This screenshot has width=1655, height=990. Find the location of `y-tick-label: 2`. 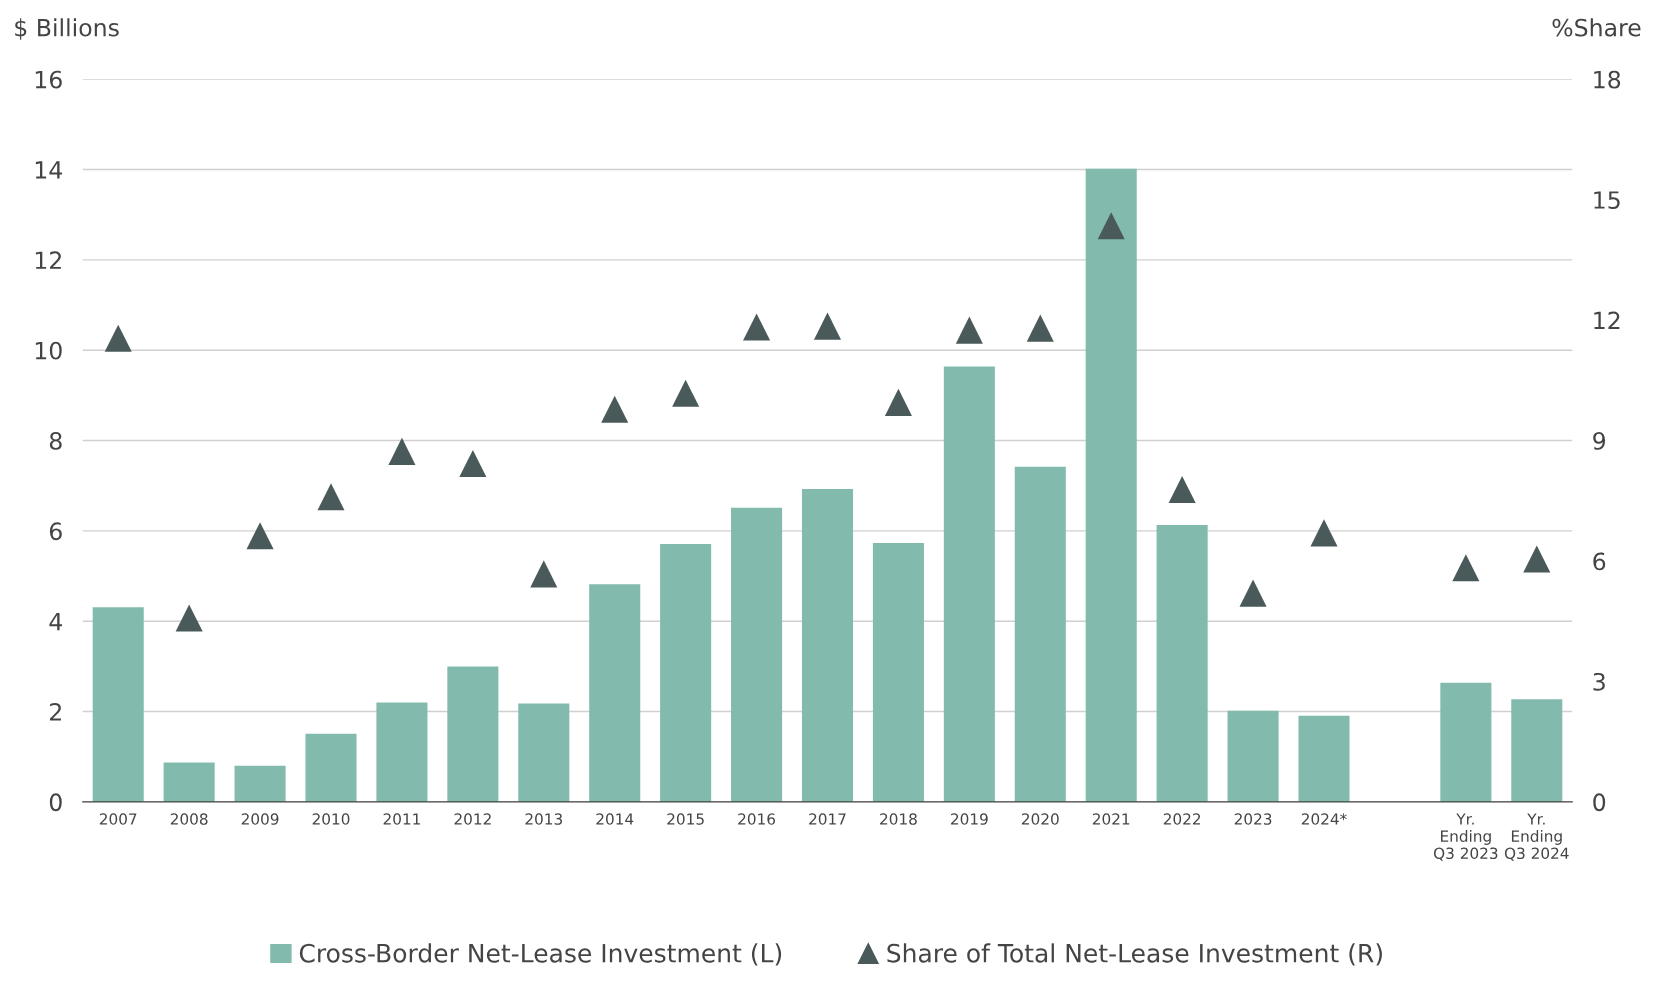

y-tick-label: 2 is located at coordinates (55, 712).